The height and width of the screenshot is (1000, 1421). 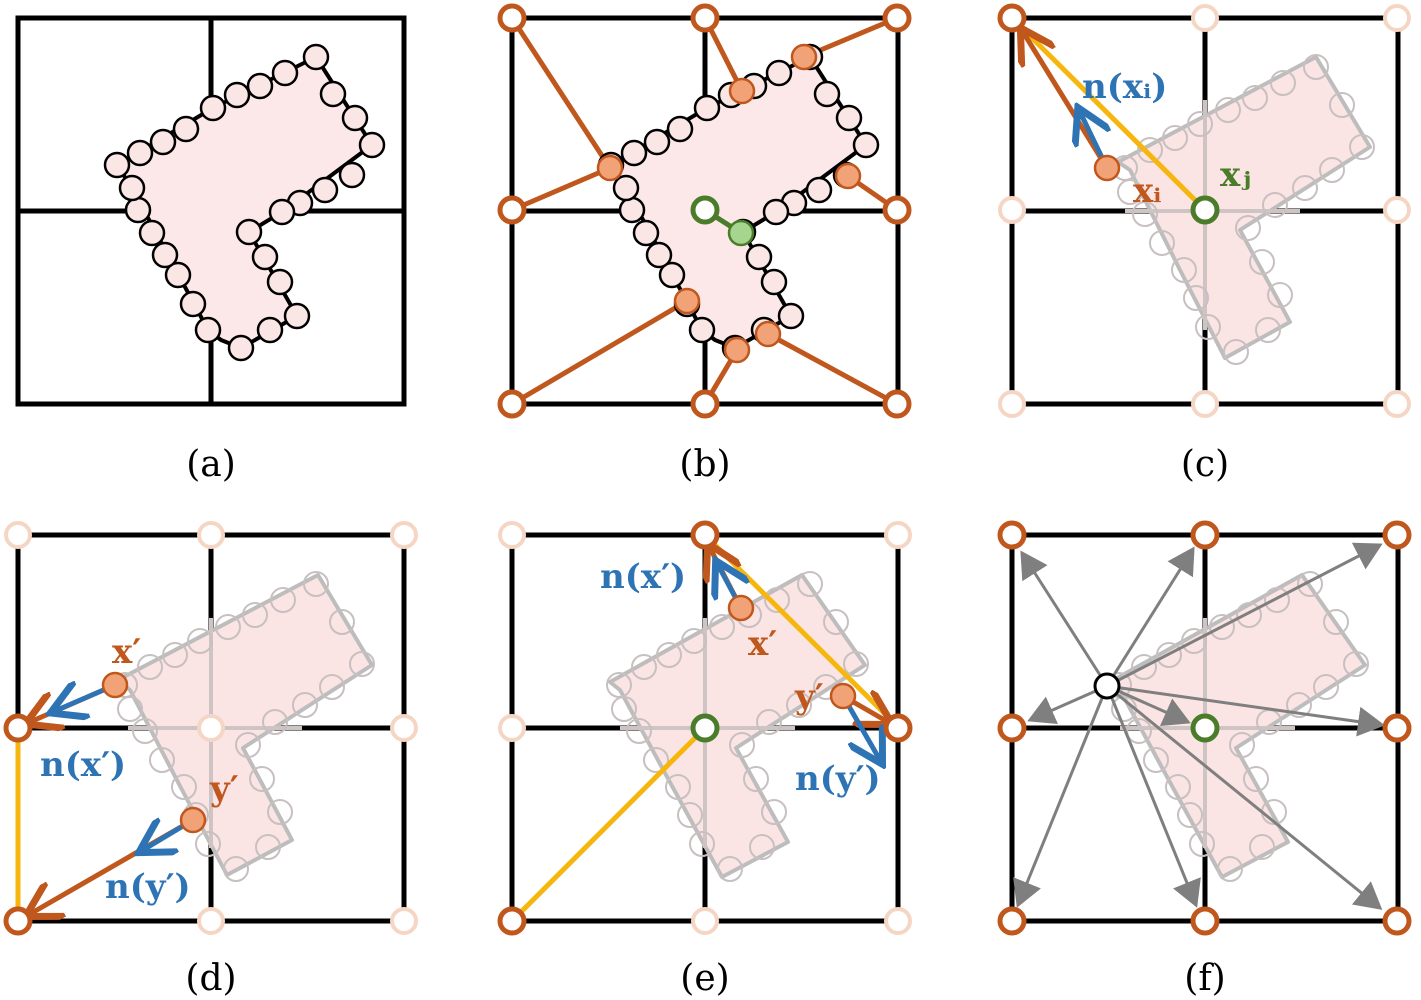 I want to click on cloud-points, so click(x=244, y=202).